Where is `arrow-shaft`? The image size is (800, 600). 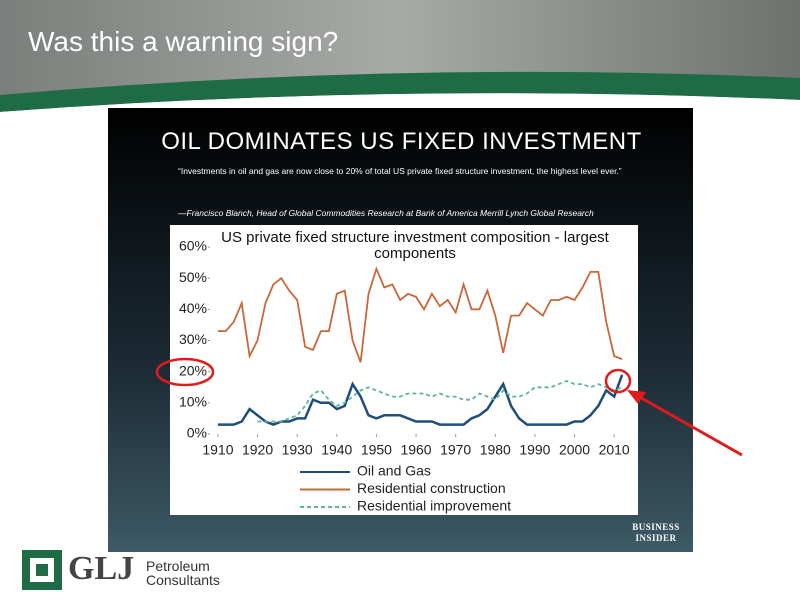
arrow-shaft is located at coordinates (689, 425).